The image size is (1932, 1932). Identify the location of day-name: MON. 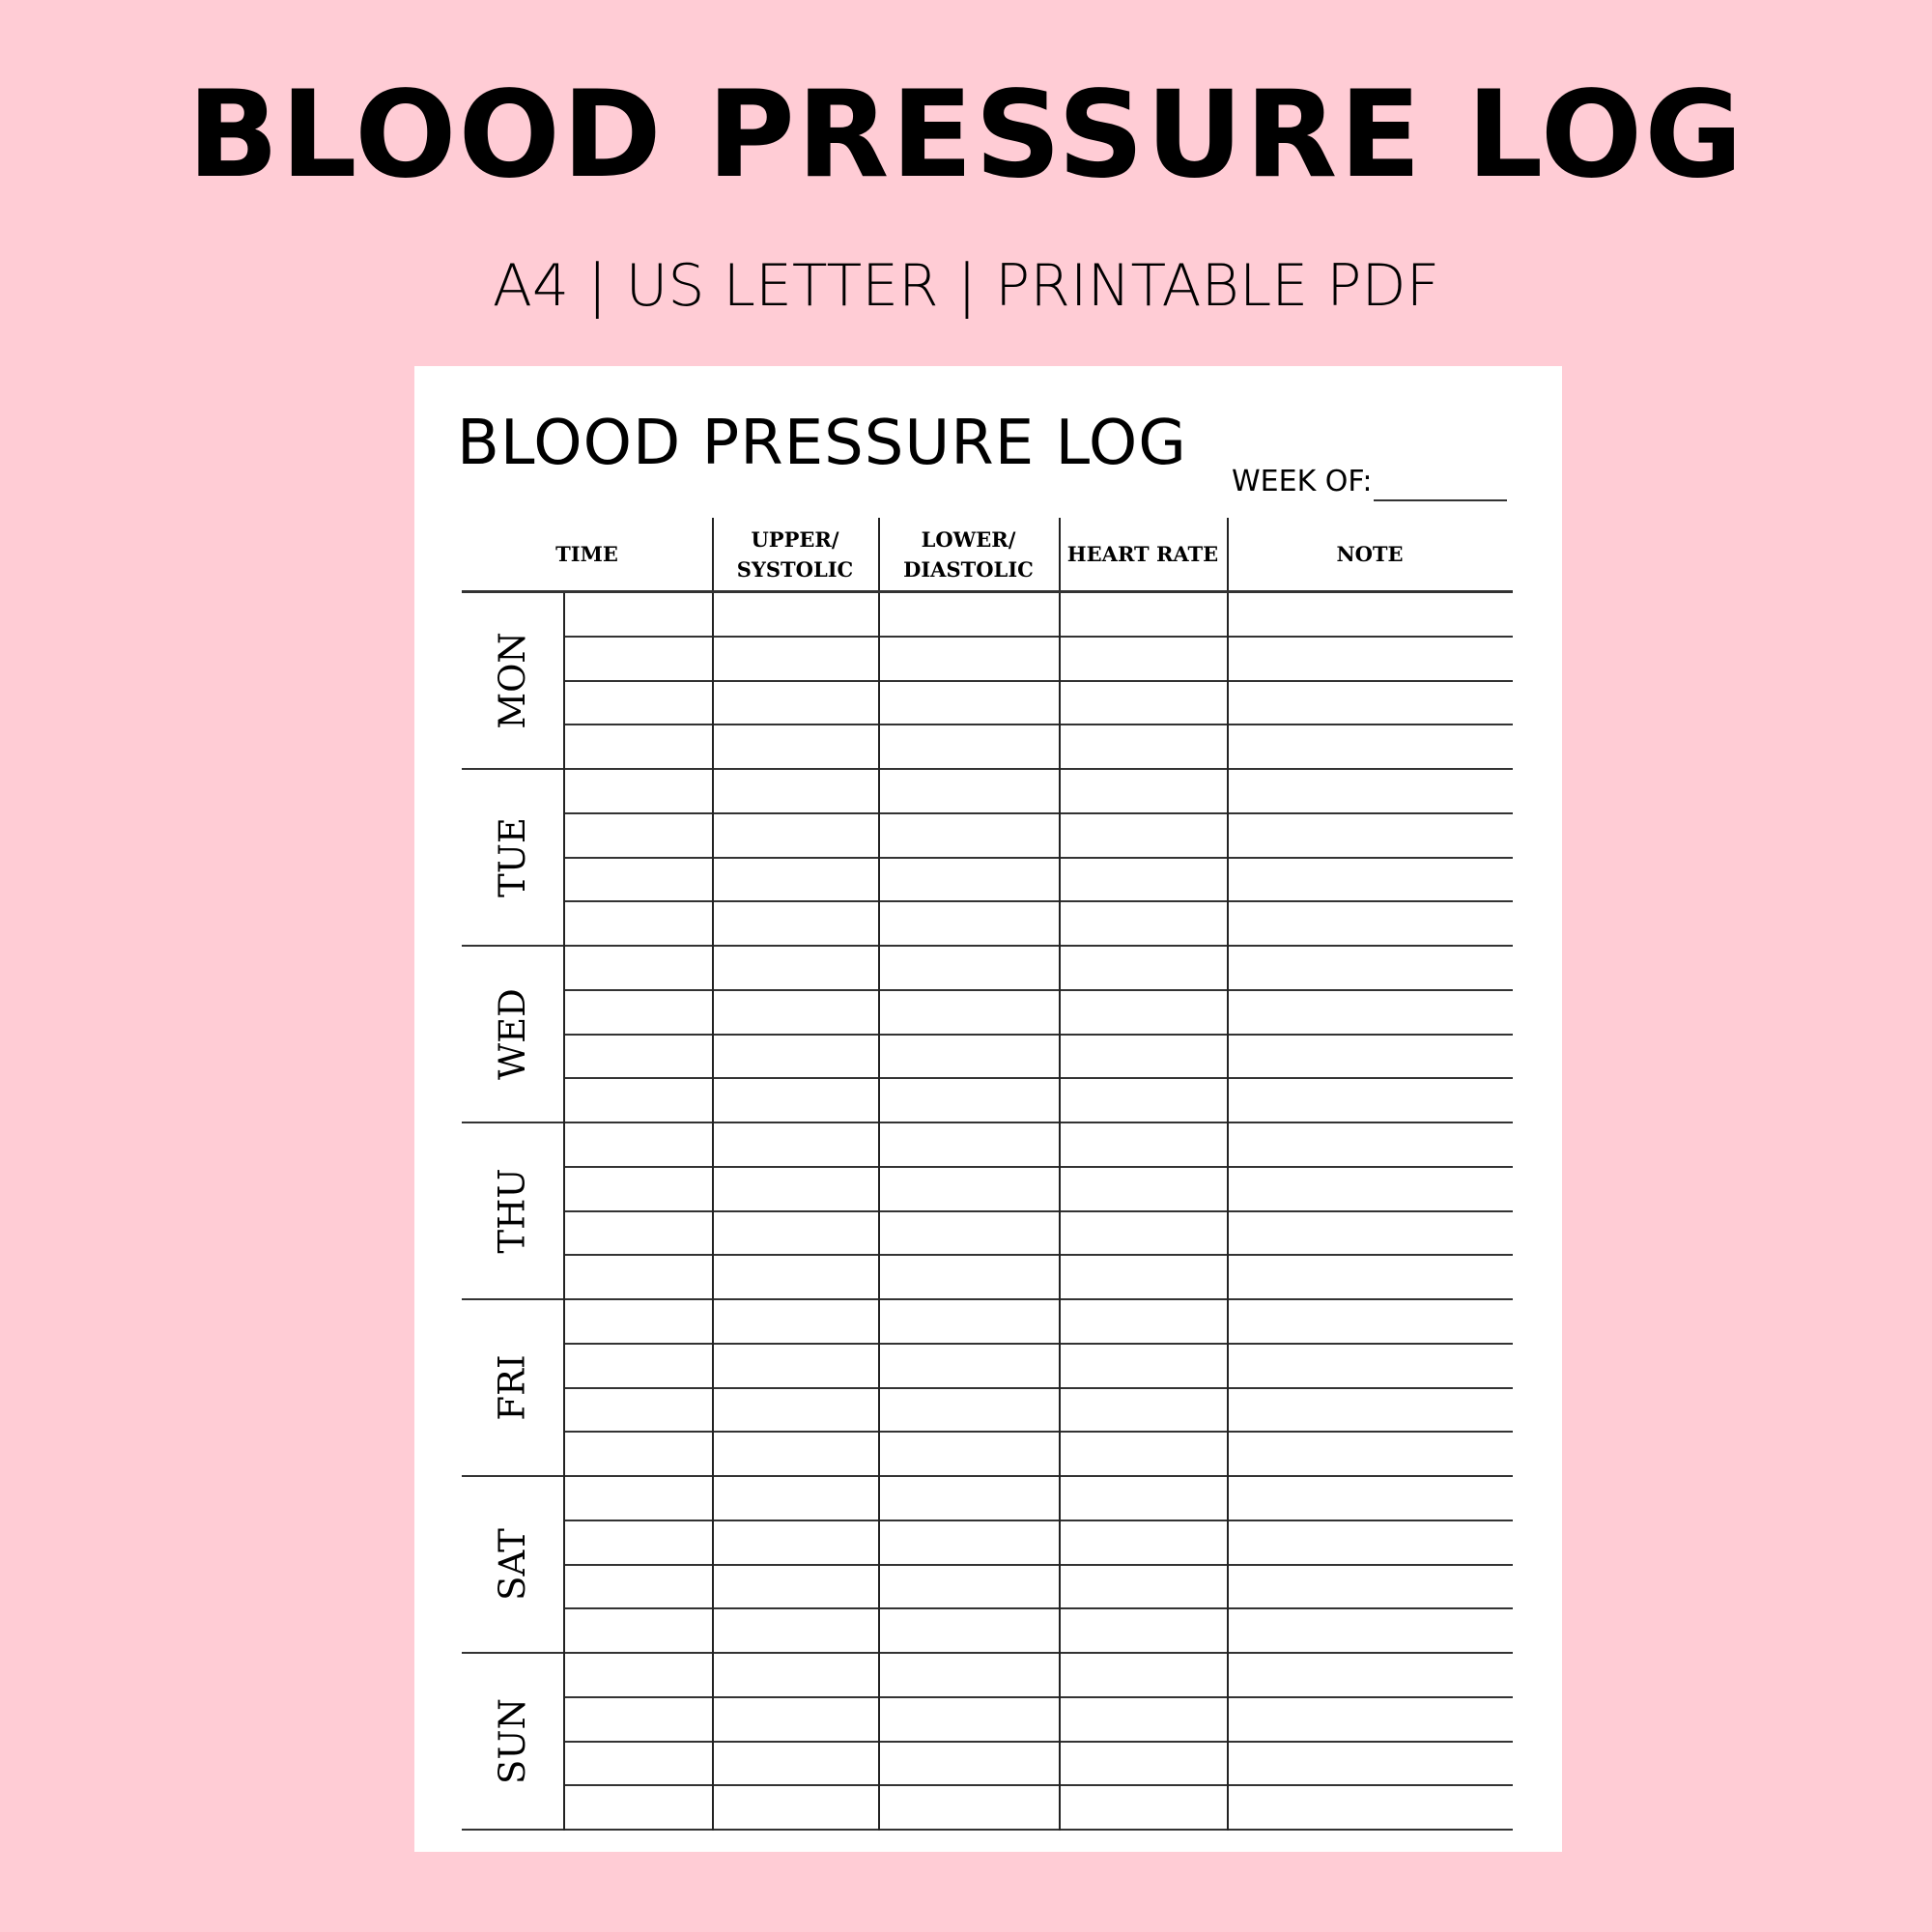
(512, 680).